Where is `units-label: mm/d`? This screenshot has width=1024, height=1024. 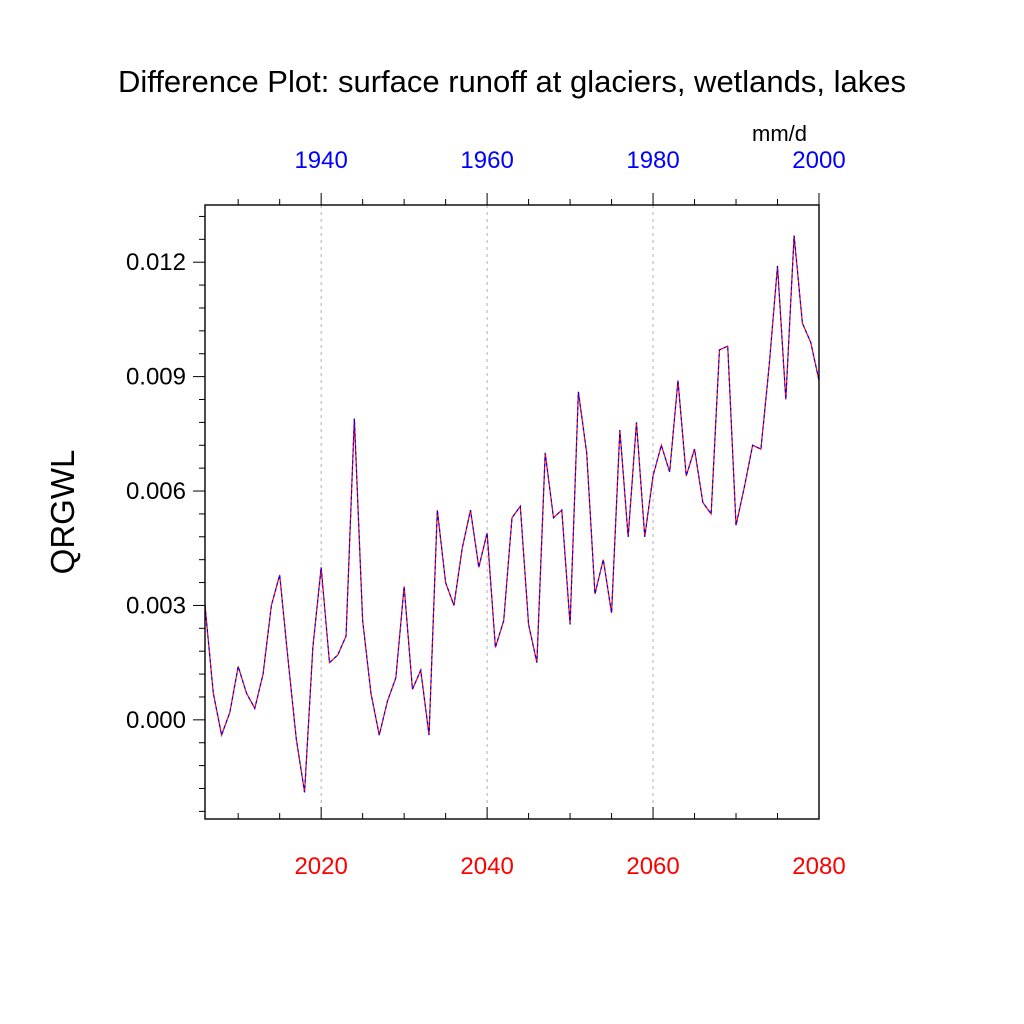
units-label: mm/d is located at coordinates (779, 133).